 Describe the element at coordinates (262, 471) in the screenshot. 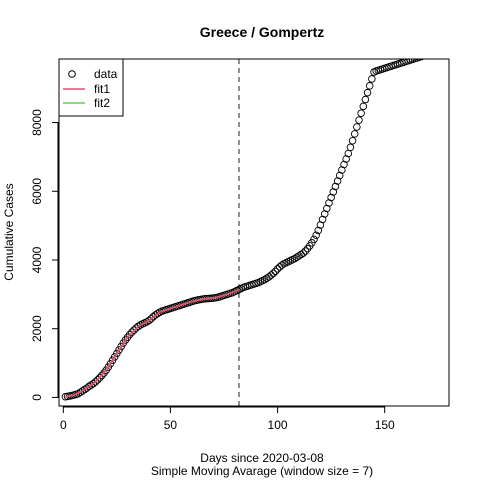

I see `x-axis-sublabel: Simple Moving Avarage (window size = 7)` at that location.